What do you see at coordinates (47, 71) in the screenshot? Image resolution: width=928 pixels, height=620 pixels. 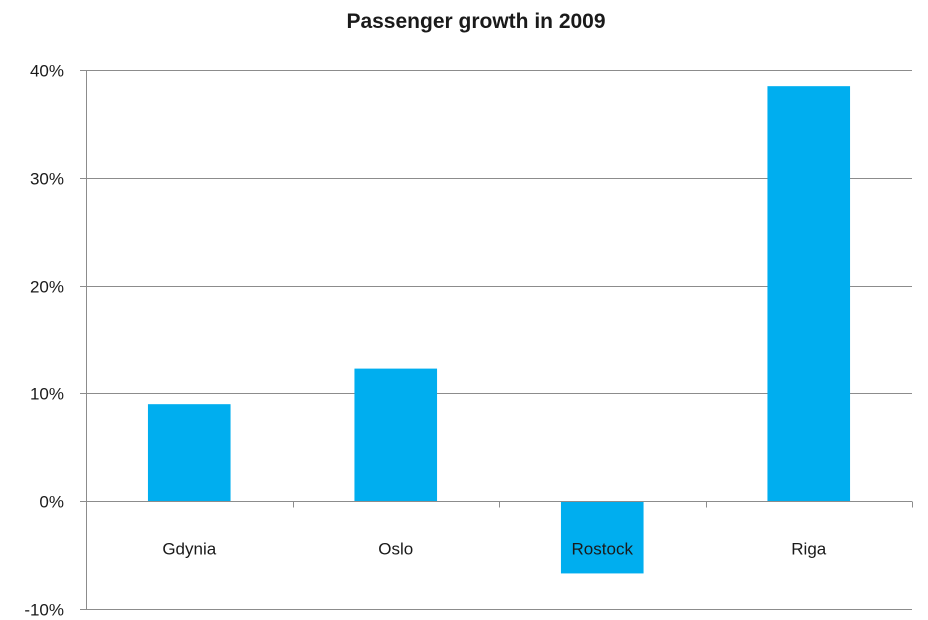 I see `y-tick-label: 40%` at bounding box center [47, 71].